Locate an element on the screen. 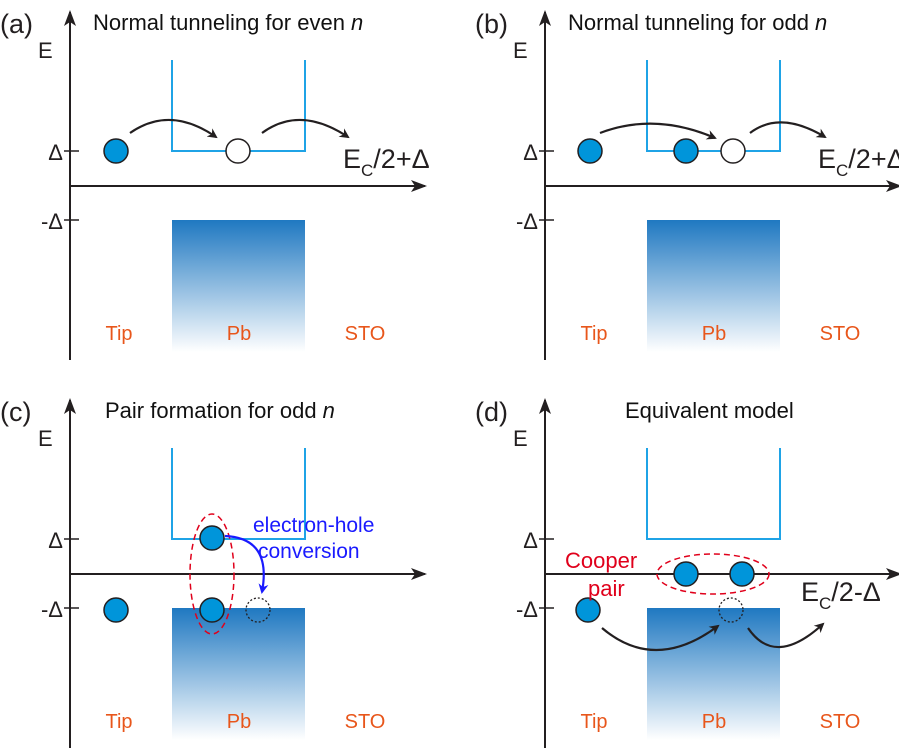 This screenshot has height=750, width=899. annotation-line2: conversion is located at coordinates (309, 551).